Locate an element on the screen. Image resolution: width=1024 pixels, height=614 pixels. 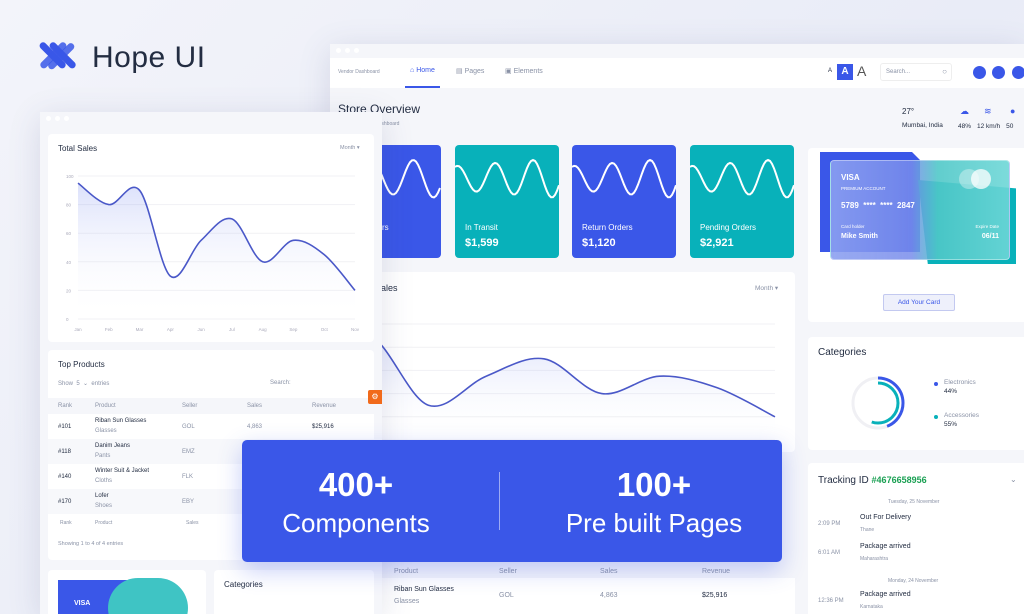
breadcrumb: Vendor Dashboard is located at coordinates (359, 72).